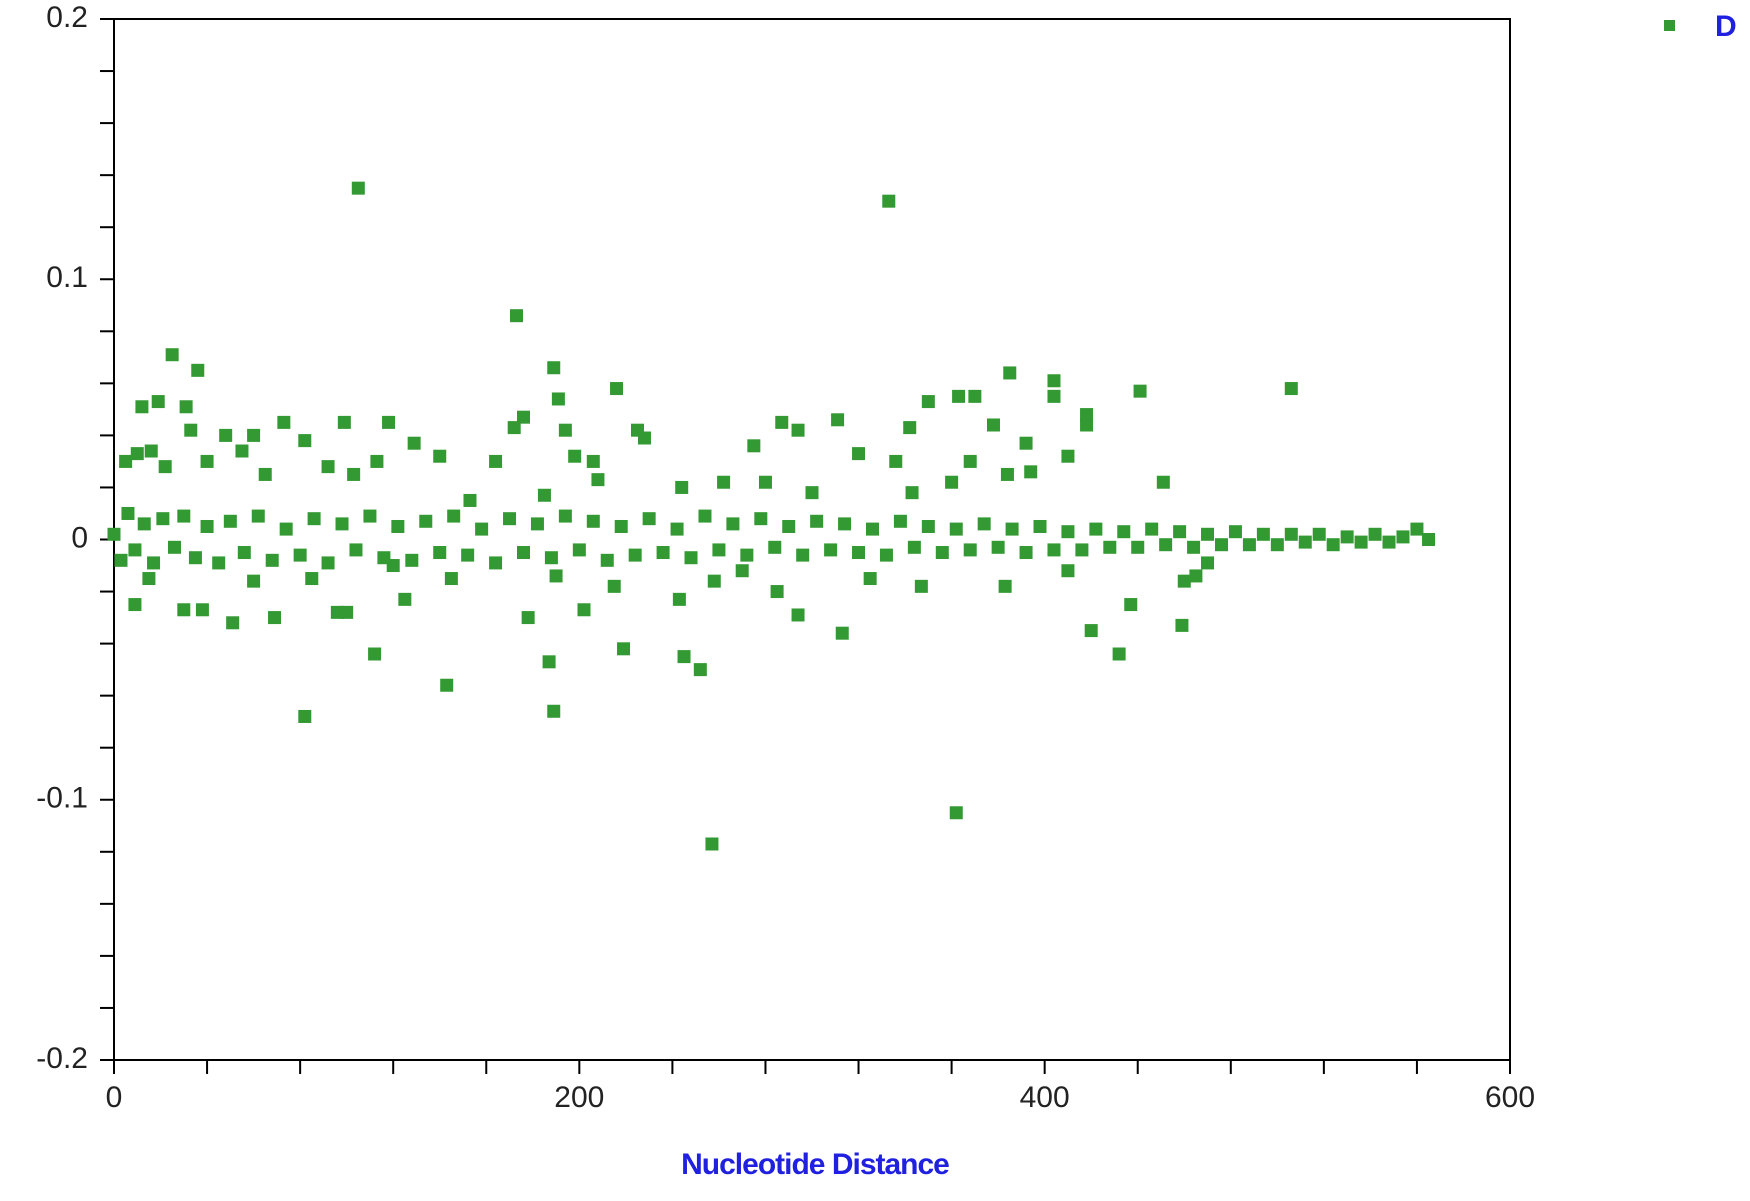 This screenshot has width=1750, height=1201. Describe the element at coordinates (1045, 1097) in the screenshot. I see `x-tick-label: 400` at that location.